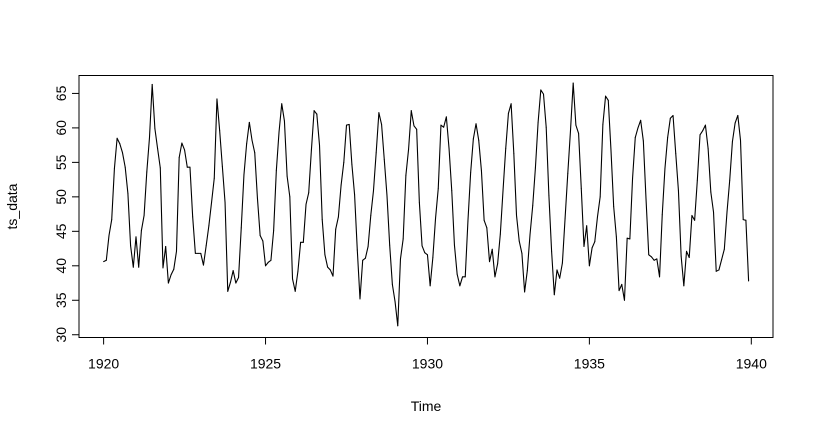  Describe the element at coordinates (61, 162) in the screenshot. I see `y-tick-label: 55` at that location.